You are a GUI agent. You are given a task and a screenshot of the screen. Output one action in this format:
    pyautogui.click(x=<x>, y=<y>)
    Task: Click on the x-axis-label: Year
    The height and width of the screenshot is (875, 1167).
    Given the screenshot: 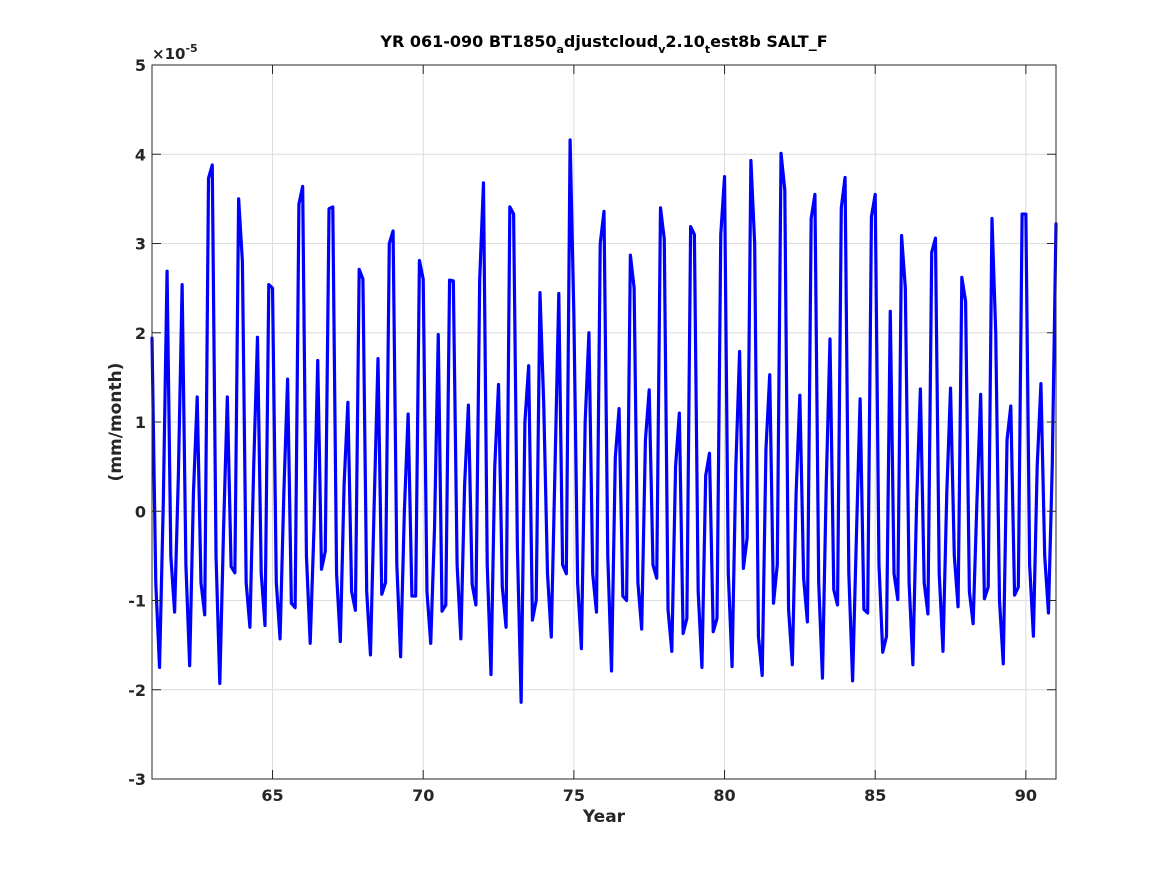 What is the action you would take?
    pyautogui.click(x=604, y=817)
    